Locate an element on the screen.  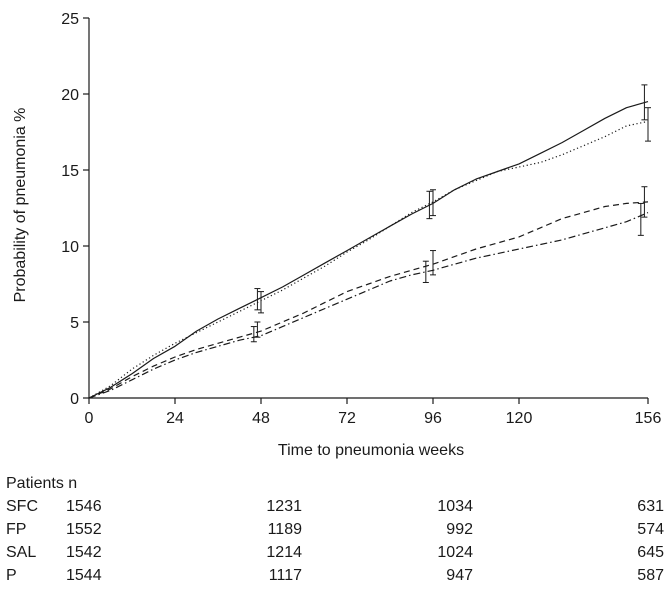
y-tick-label: 0 is located at coordinates (74, 399).